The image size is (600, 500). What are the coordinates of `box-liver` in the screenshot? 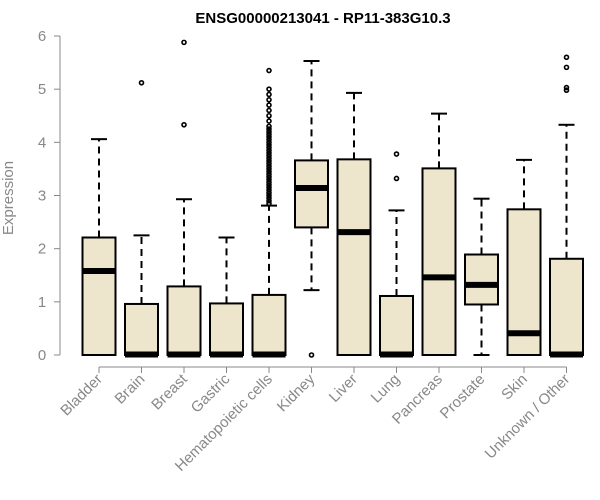 It's located at (354, 223).